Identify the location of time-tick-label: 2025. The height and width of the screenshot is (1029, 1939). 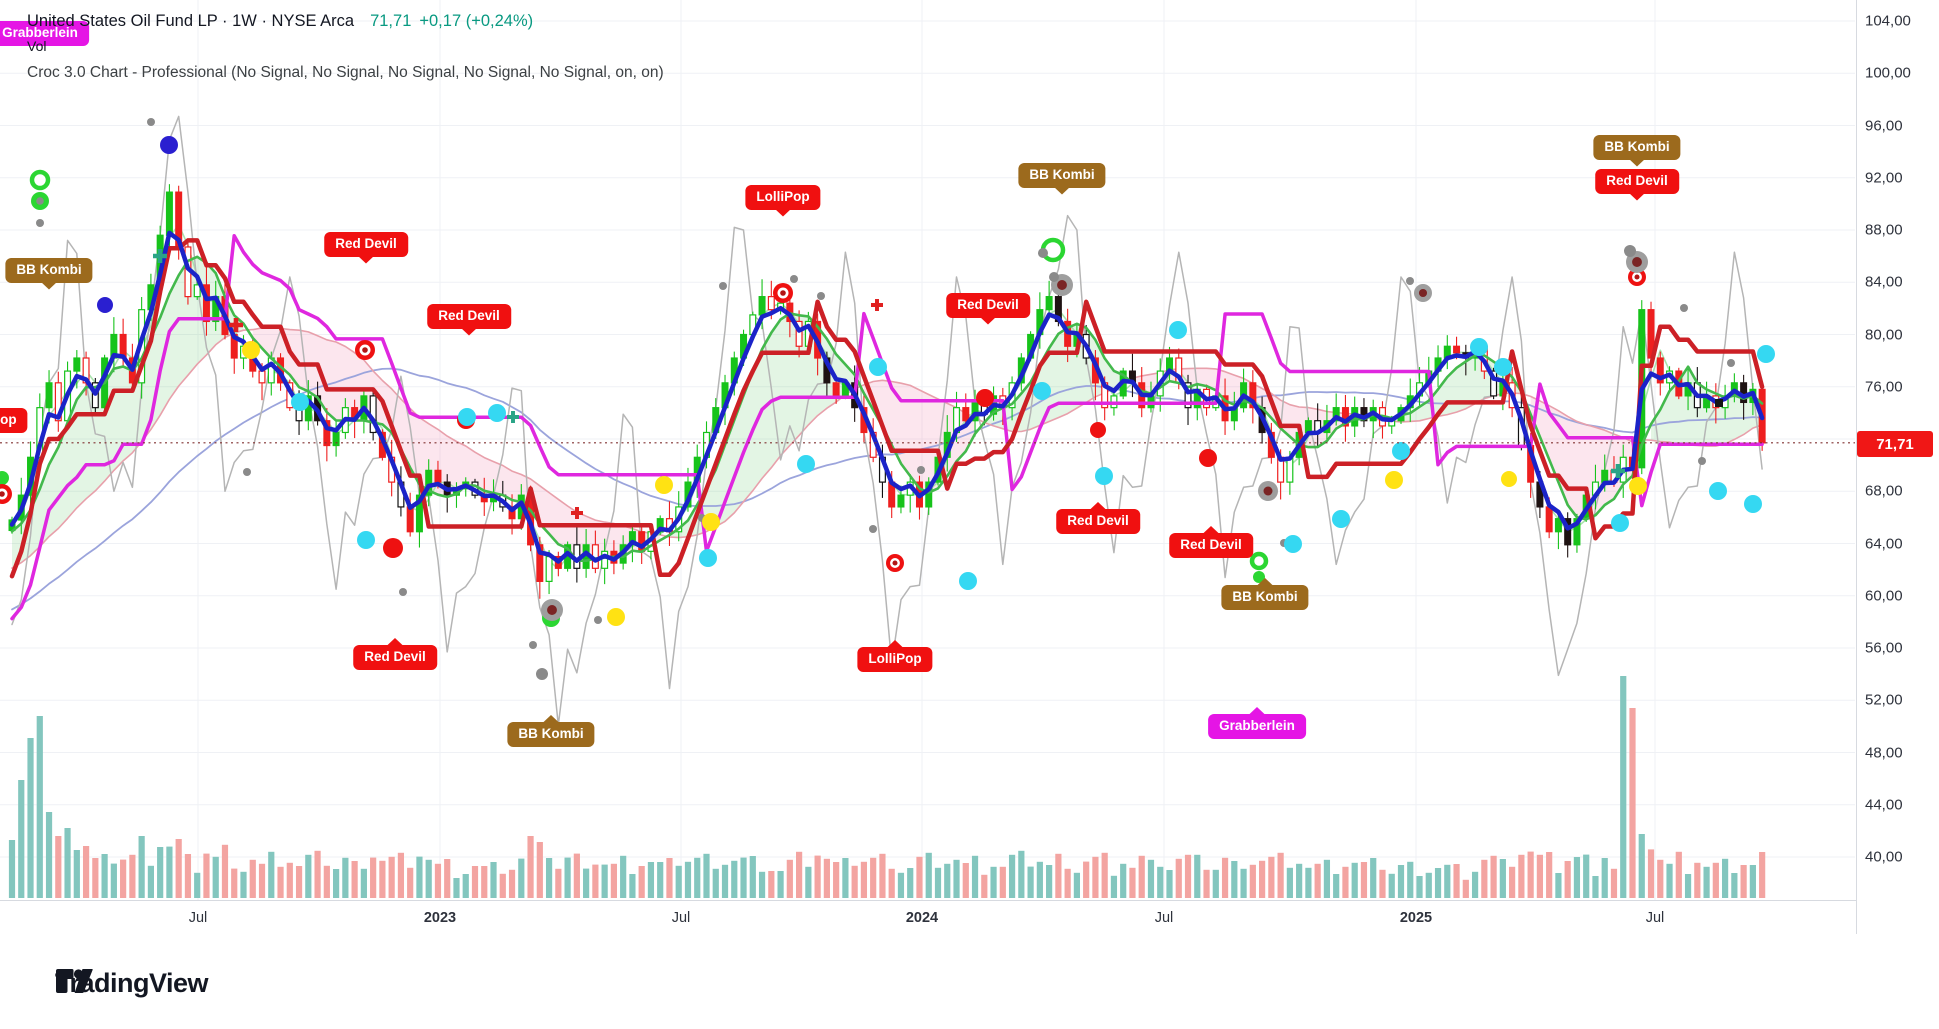
(1416, 917).